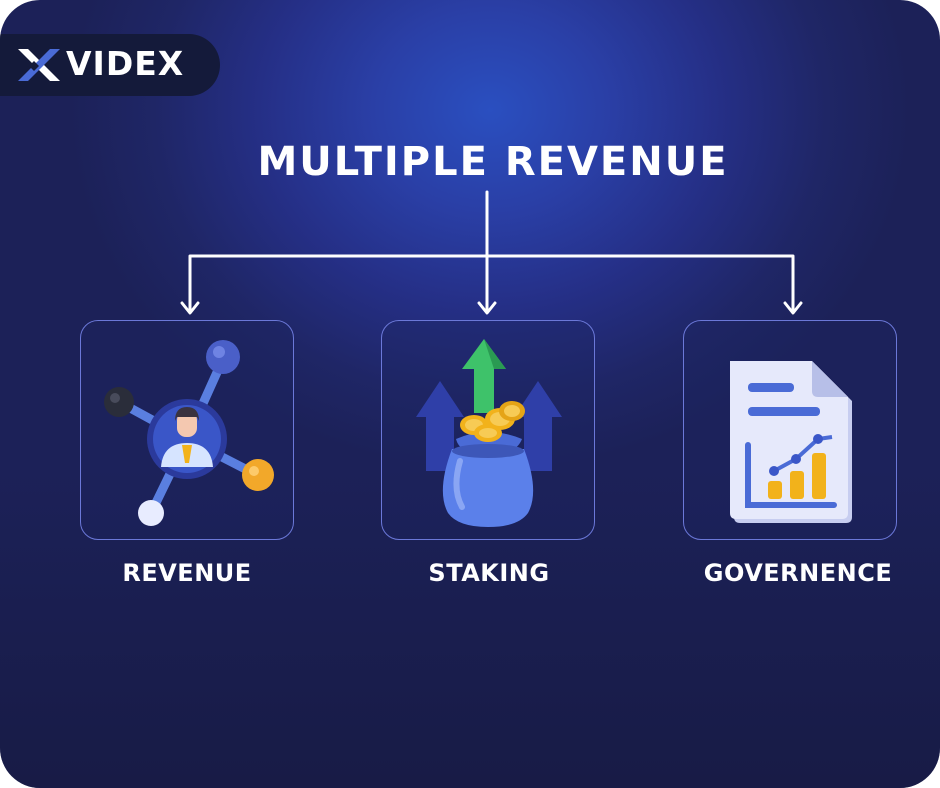  Describe the element at coordinates (187, 573) in the screenshot. I see `revenue-label: REVENUE` at that location.